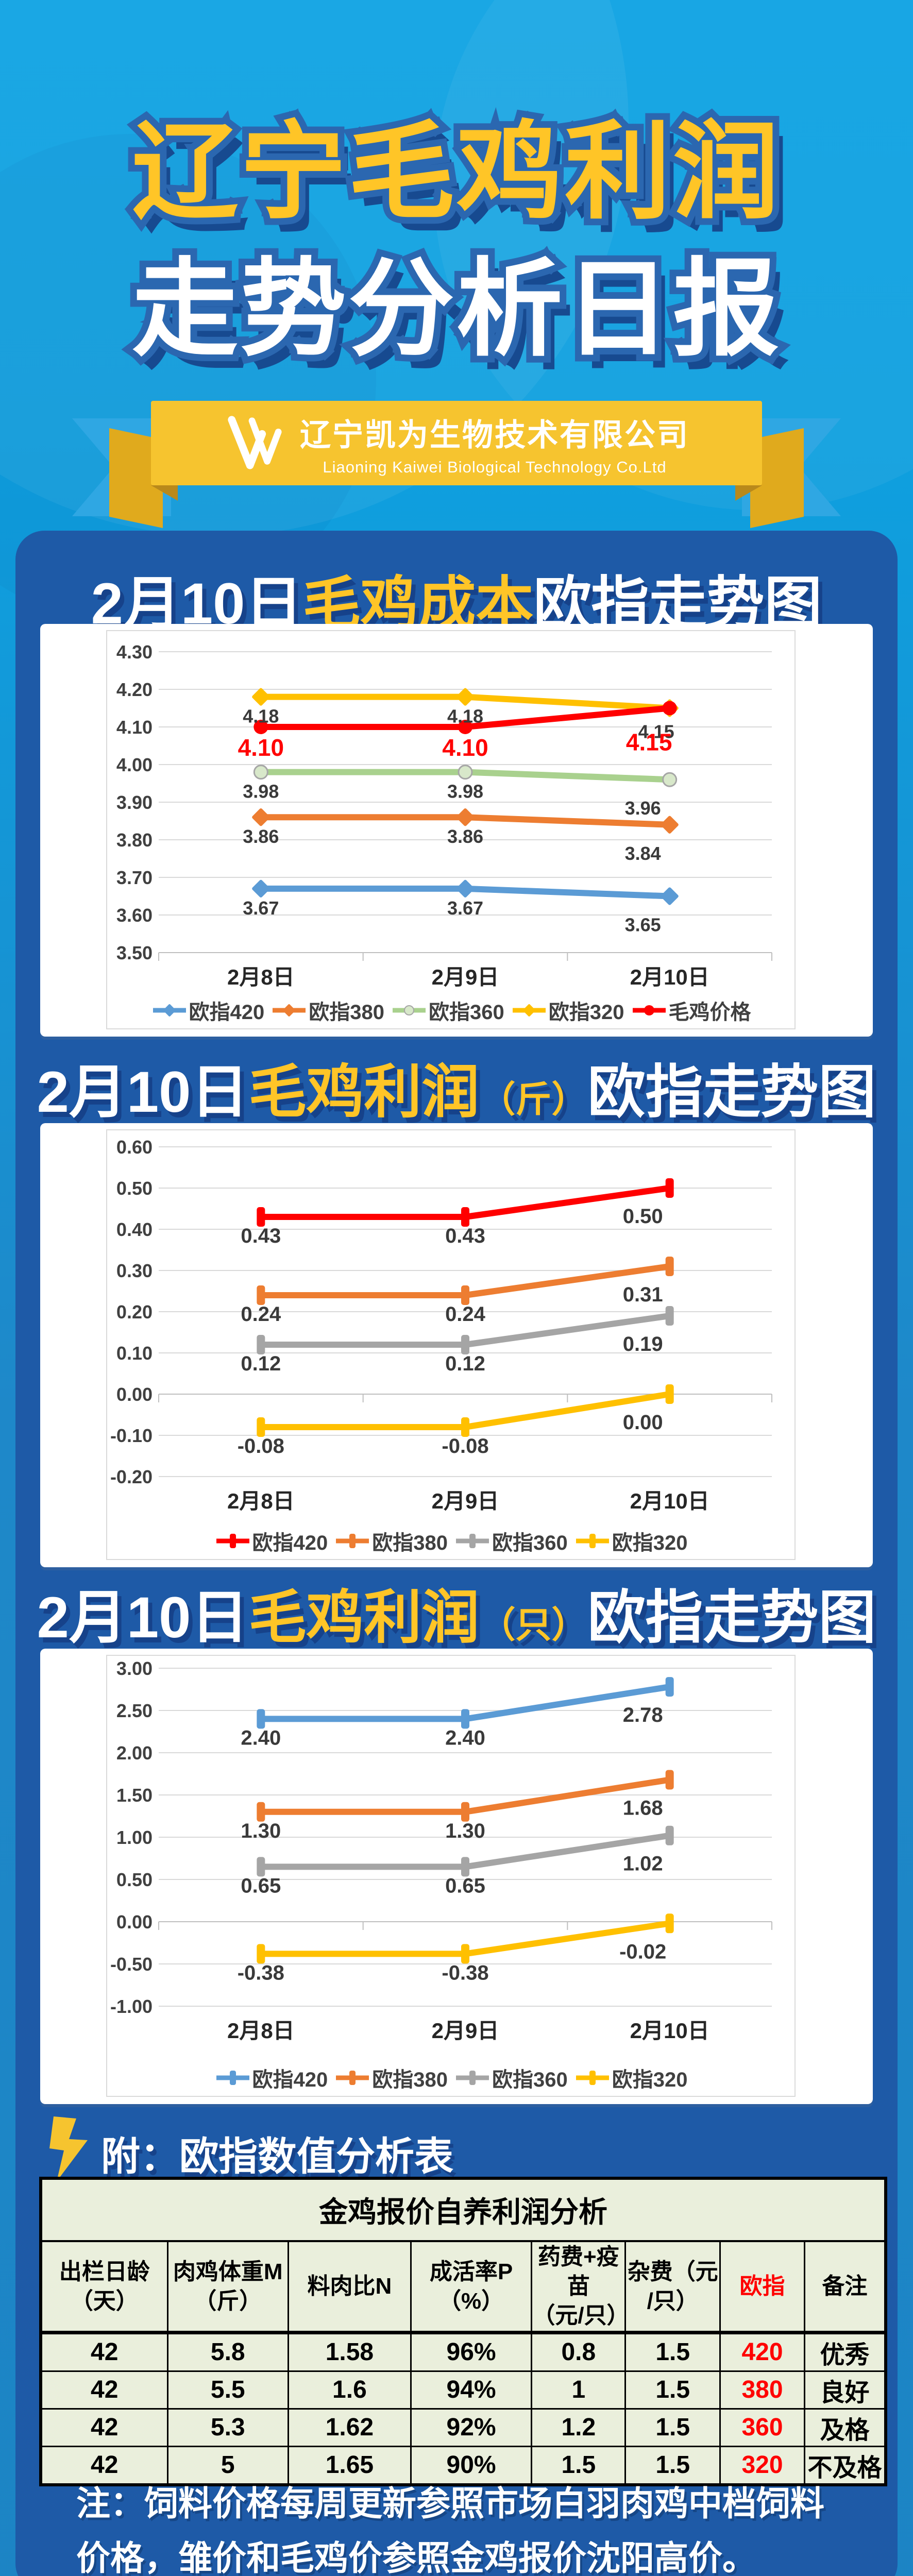 The width and height of the screenshot is (913, 2576). What do you see at coordinates (228, 2390) in the screenshot?
I see `table-cell: 5.5` at bounding box center [228, 2390].